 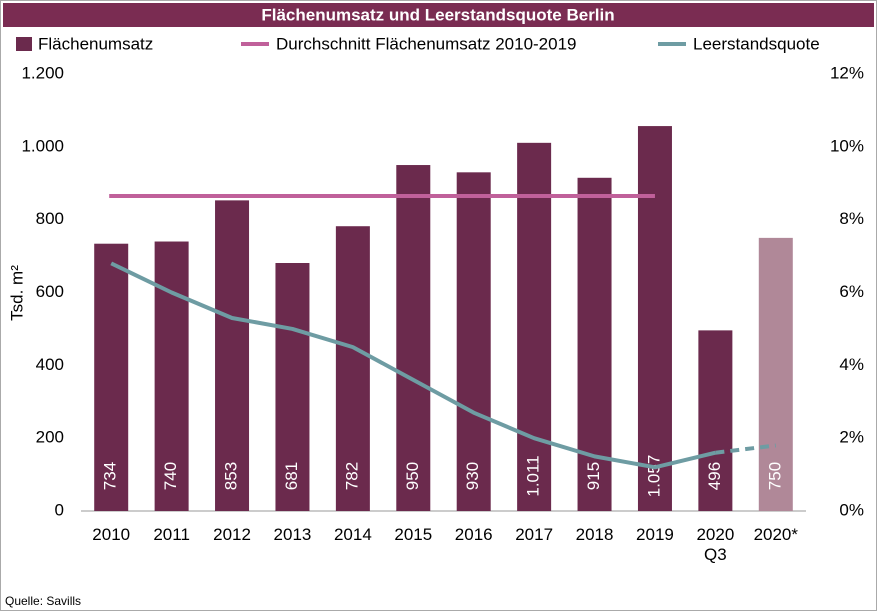 What do you see at coordinates (291, 476) in the screenshot?
I see `value-label: 681` at bounding box center [291, 476].